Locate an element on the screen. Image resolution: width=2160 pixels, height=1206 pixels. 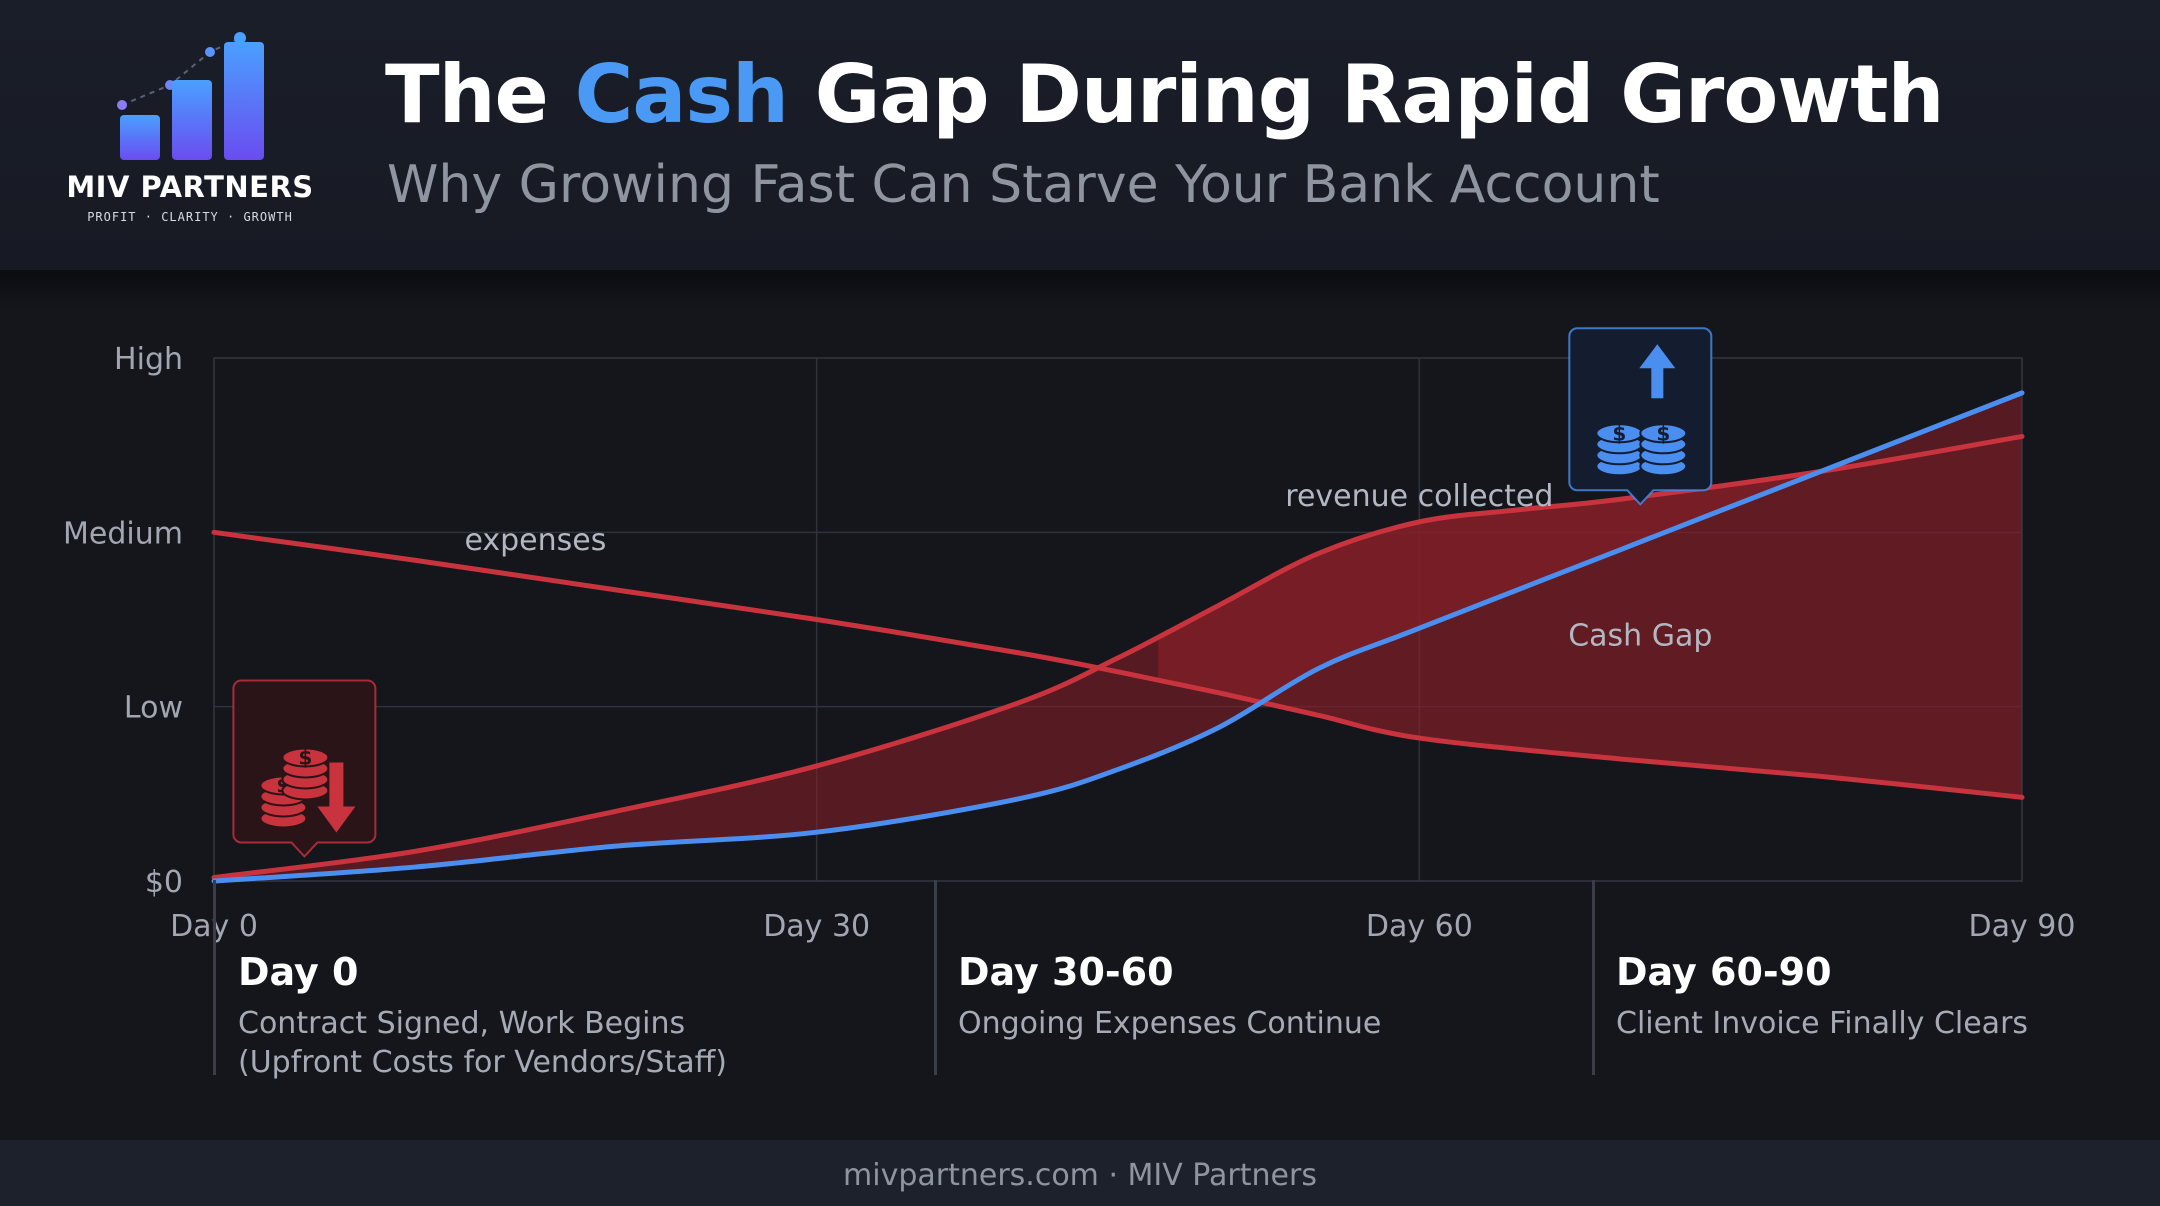
y-tick-label: Medium is located at coordinates (123, 533).